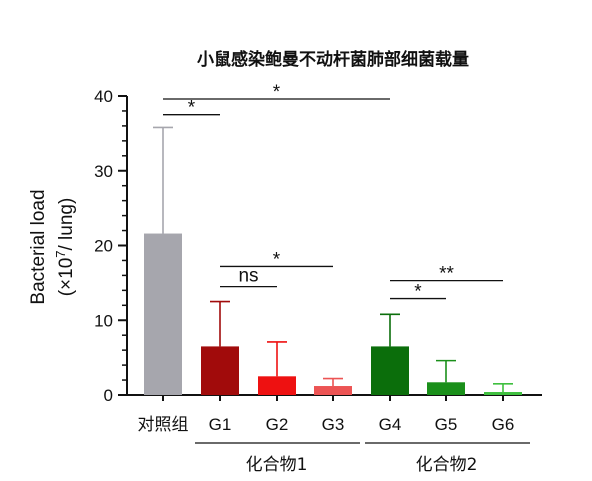 This screenshot has height=481, width=592. What do you see at coordinates (447, 465) in the screenshot?
I see `group-label: 化合物2` at bounding box center [447, 465].